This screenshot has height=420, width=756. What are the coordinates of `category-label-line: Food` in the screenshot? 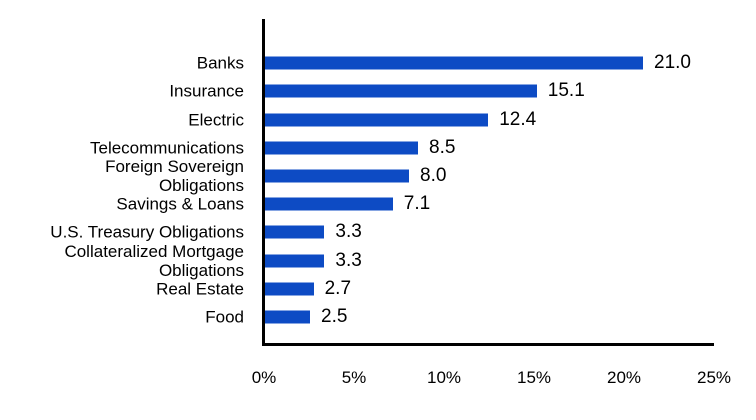 It's located at (224, 317).